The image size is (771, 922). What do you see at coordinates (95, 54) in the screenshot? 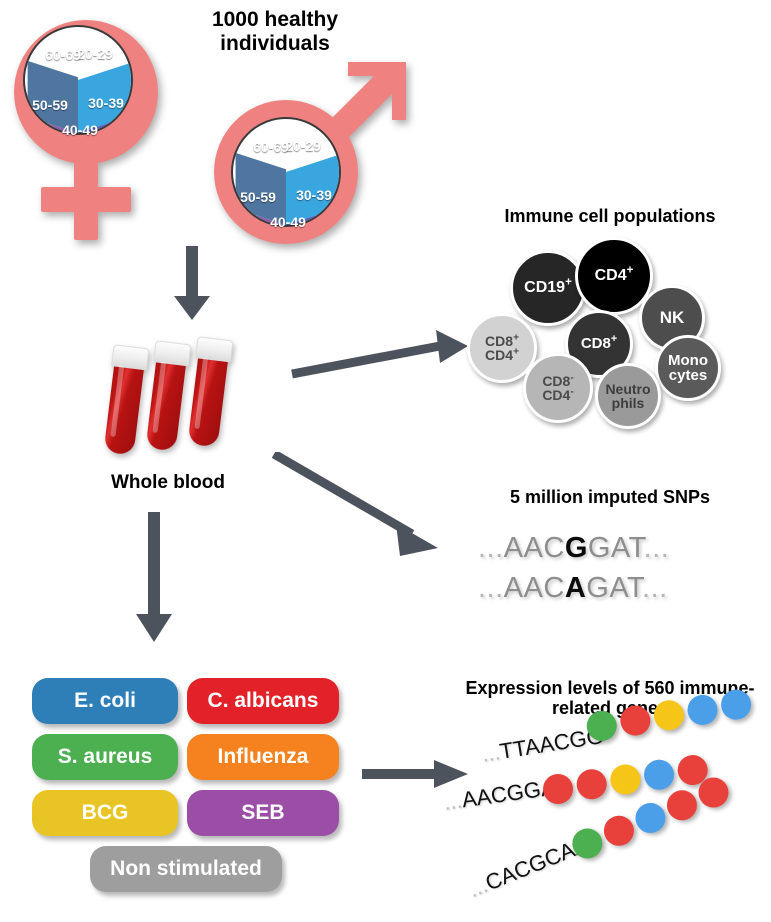
I see `female-pie-label-20-29: 20-29` at bounding box center [95, 54].